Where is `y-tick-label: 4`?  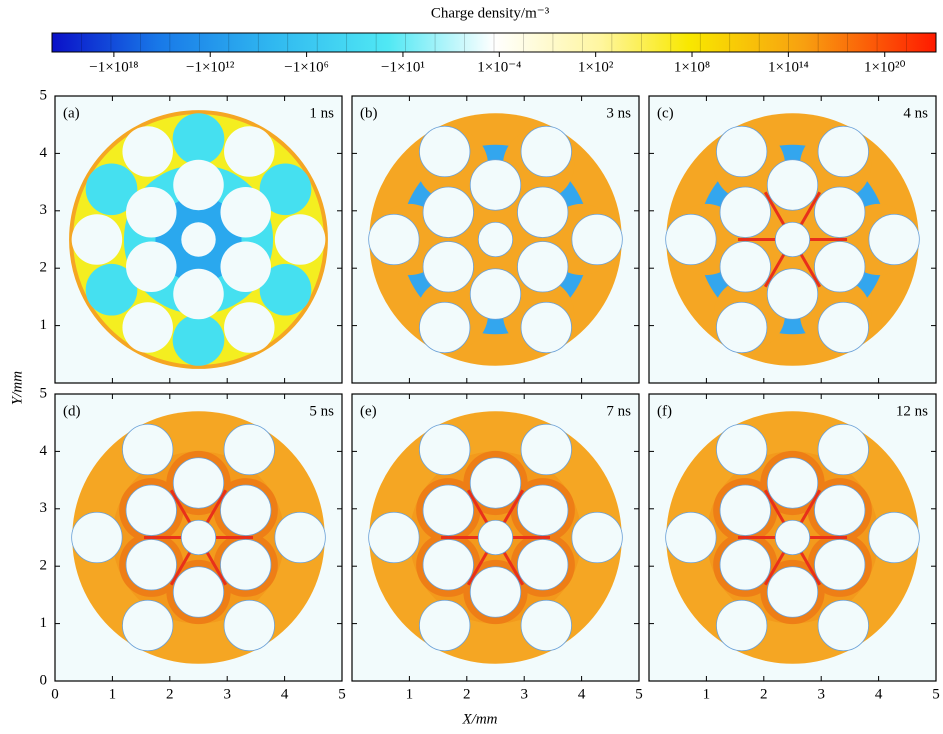
y-tick-label: 4 is located at coordinates (44, 451).